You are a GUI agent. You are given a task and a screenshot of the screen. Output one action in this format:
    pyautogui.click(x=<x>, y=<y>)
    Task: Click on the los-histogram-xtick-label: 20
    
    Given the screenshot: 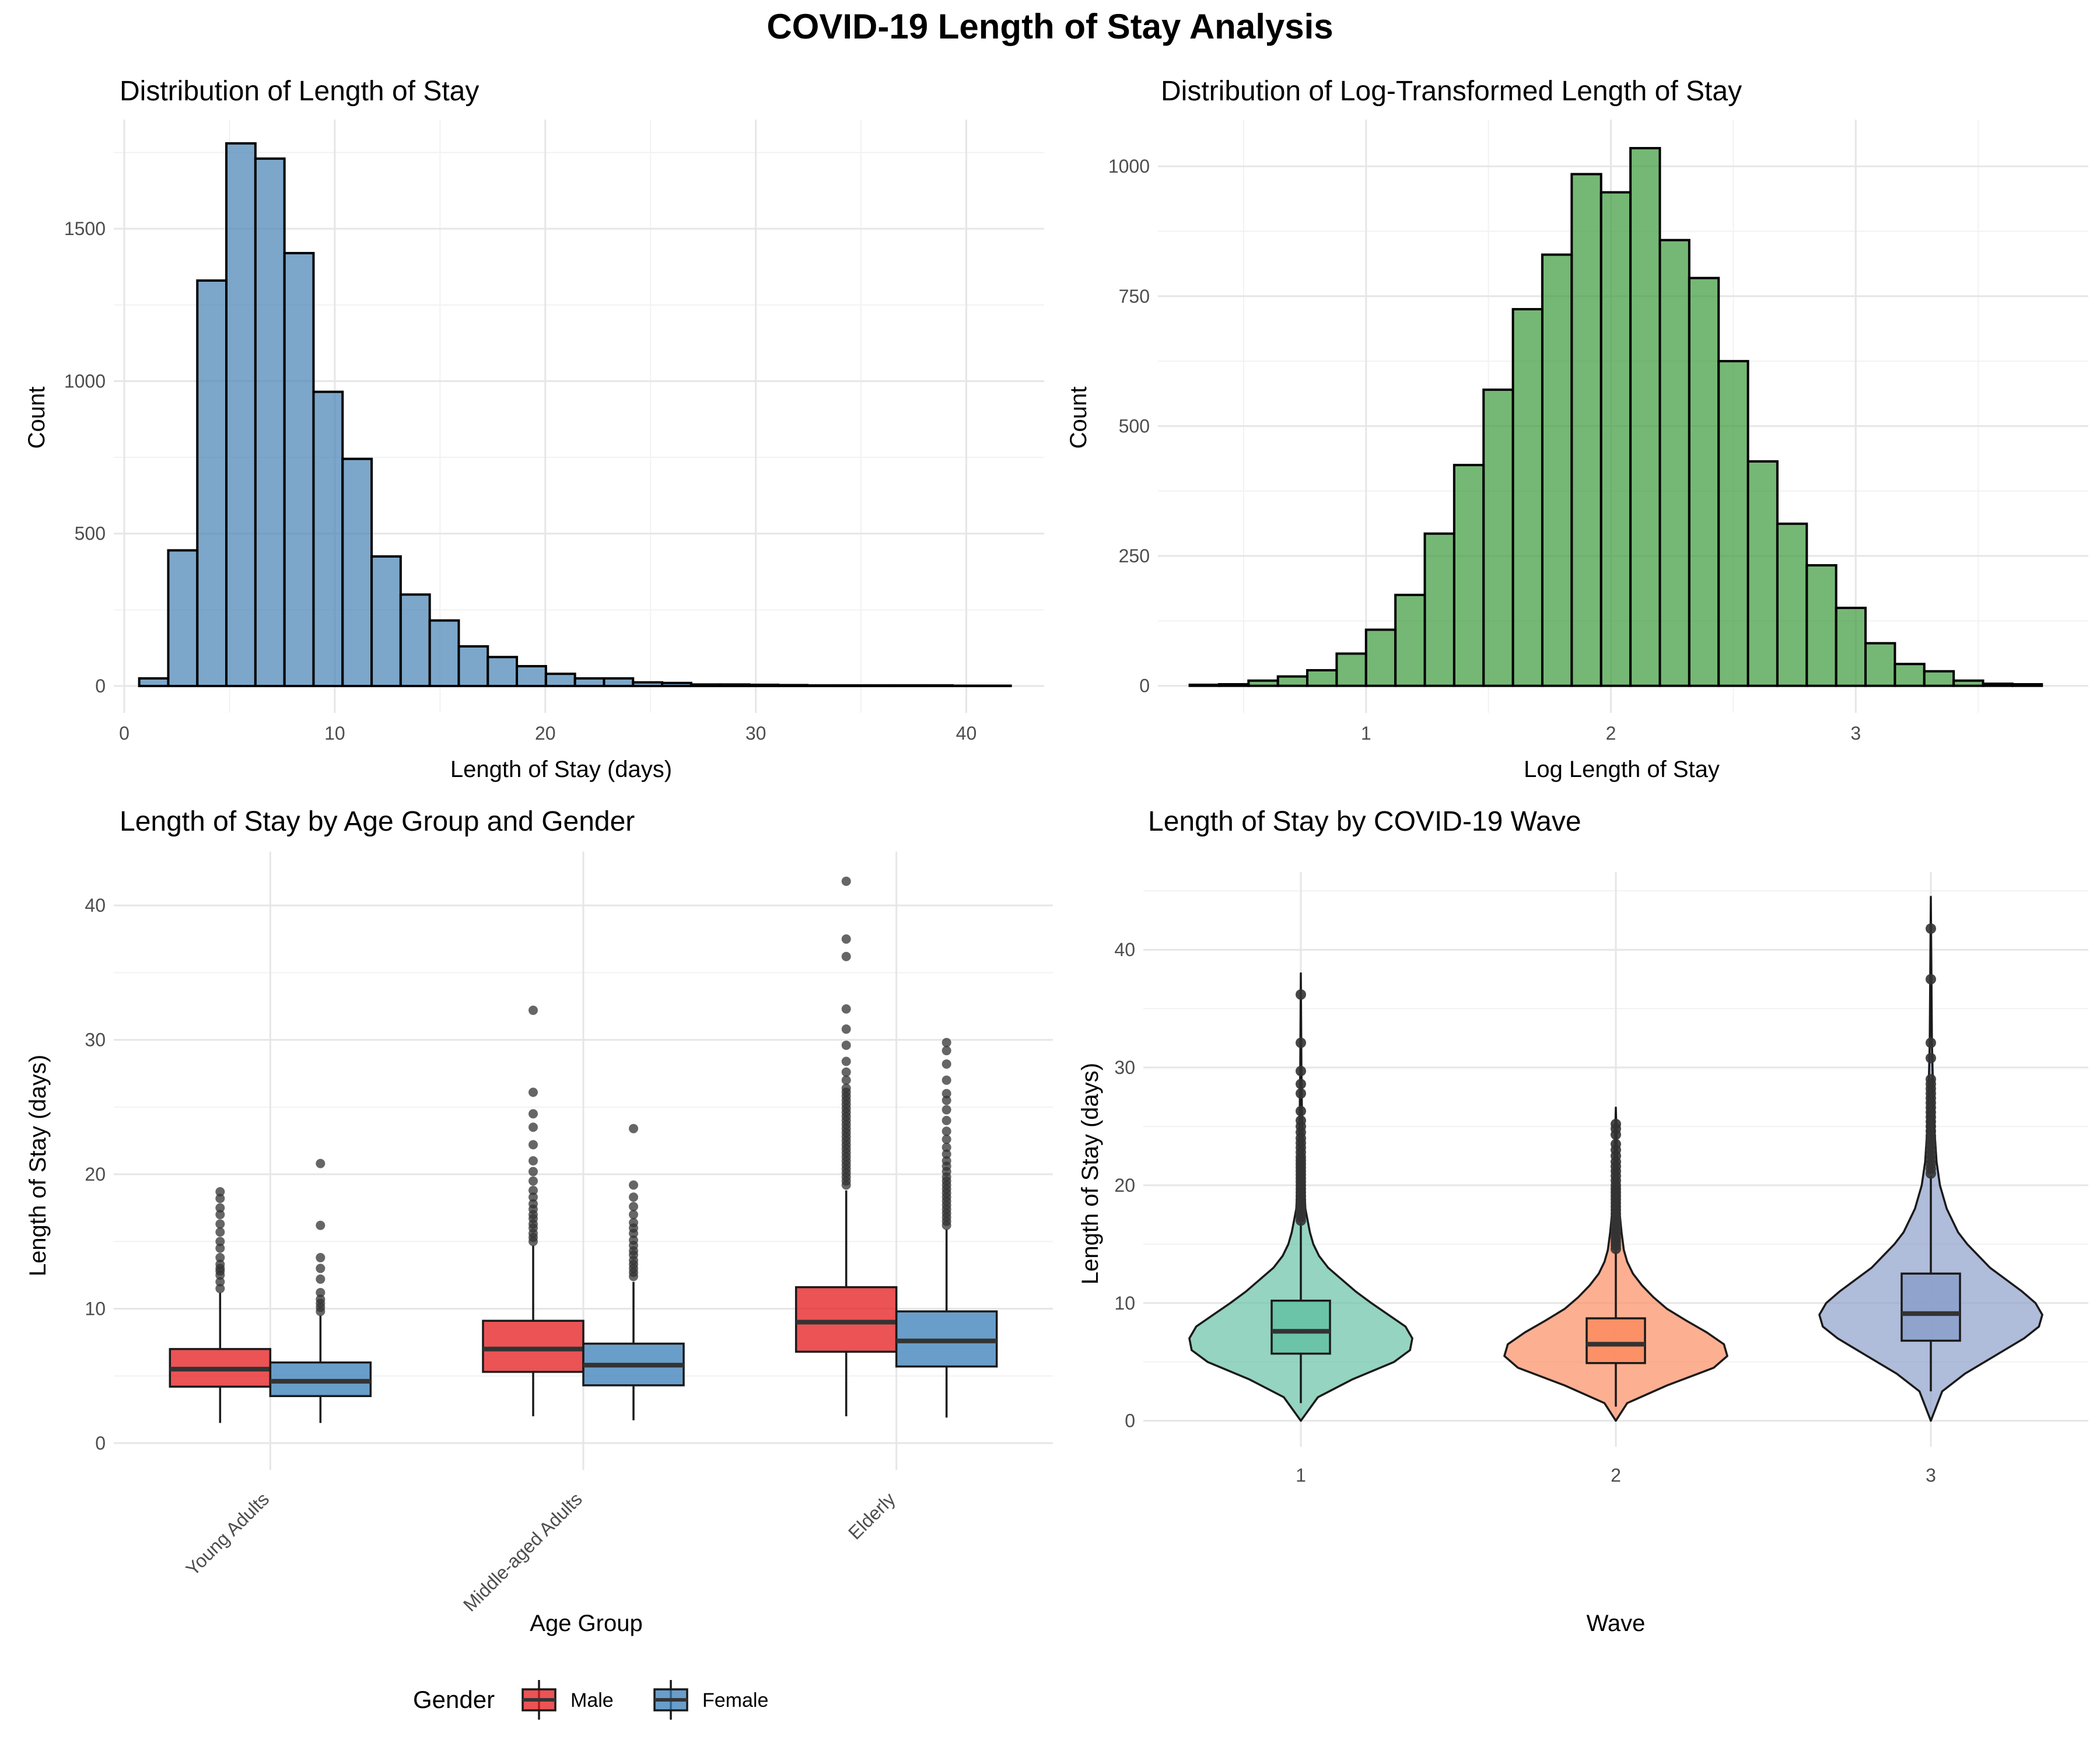 What is the action you would take?
    pyautogui.click(x=545, y=733)
    